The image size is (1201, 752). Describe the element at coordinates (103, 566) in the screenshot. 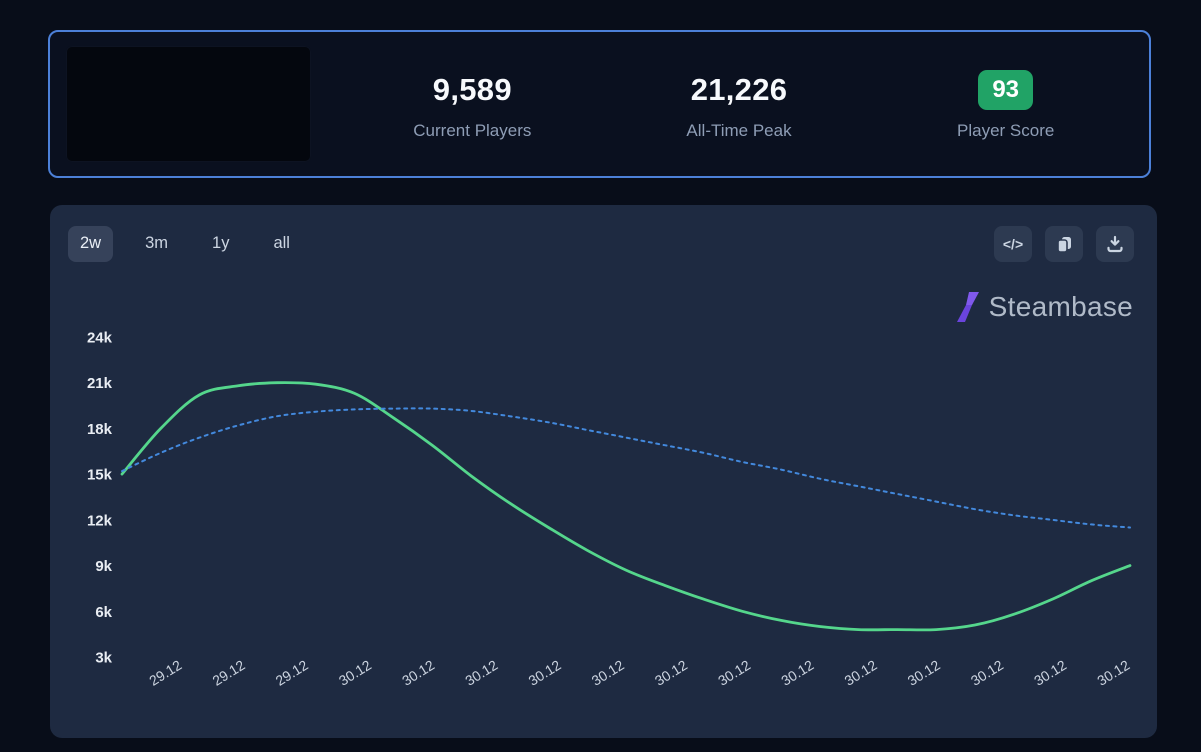

I see `y-tick-label: 9k` at that location.